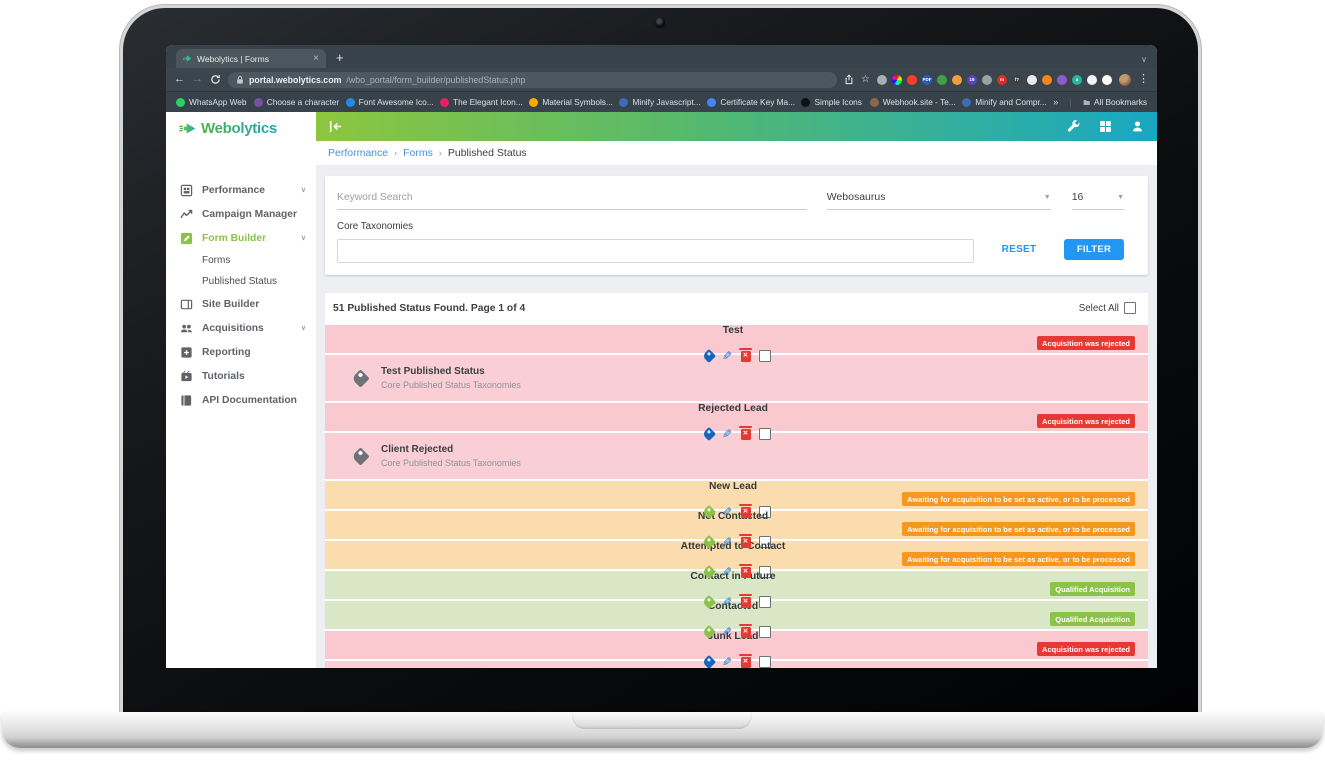 The image size is (1325, 780). What do you see at coordinates (1062, 79) in the screenshot?
I see `purple-circle-extension-icon` at bounding box center [1062, 79].